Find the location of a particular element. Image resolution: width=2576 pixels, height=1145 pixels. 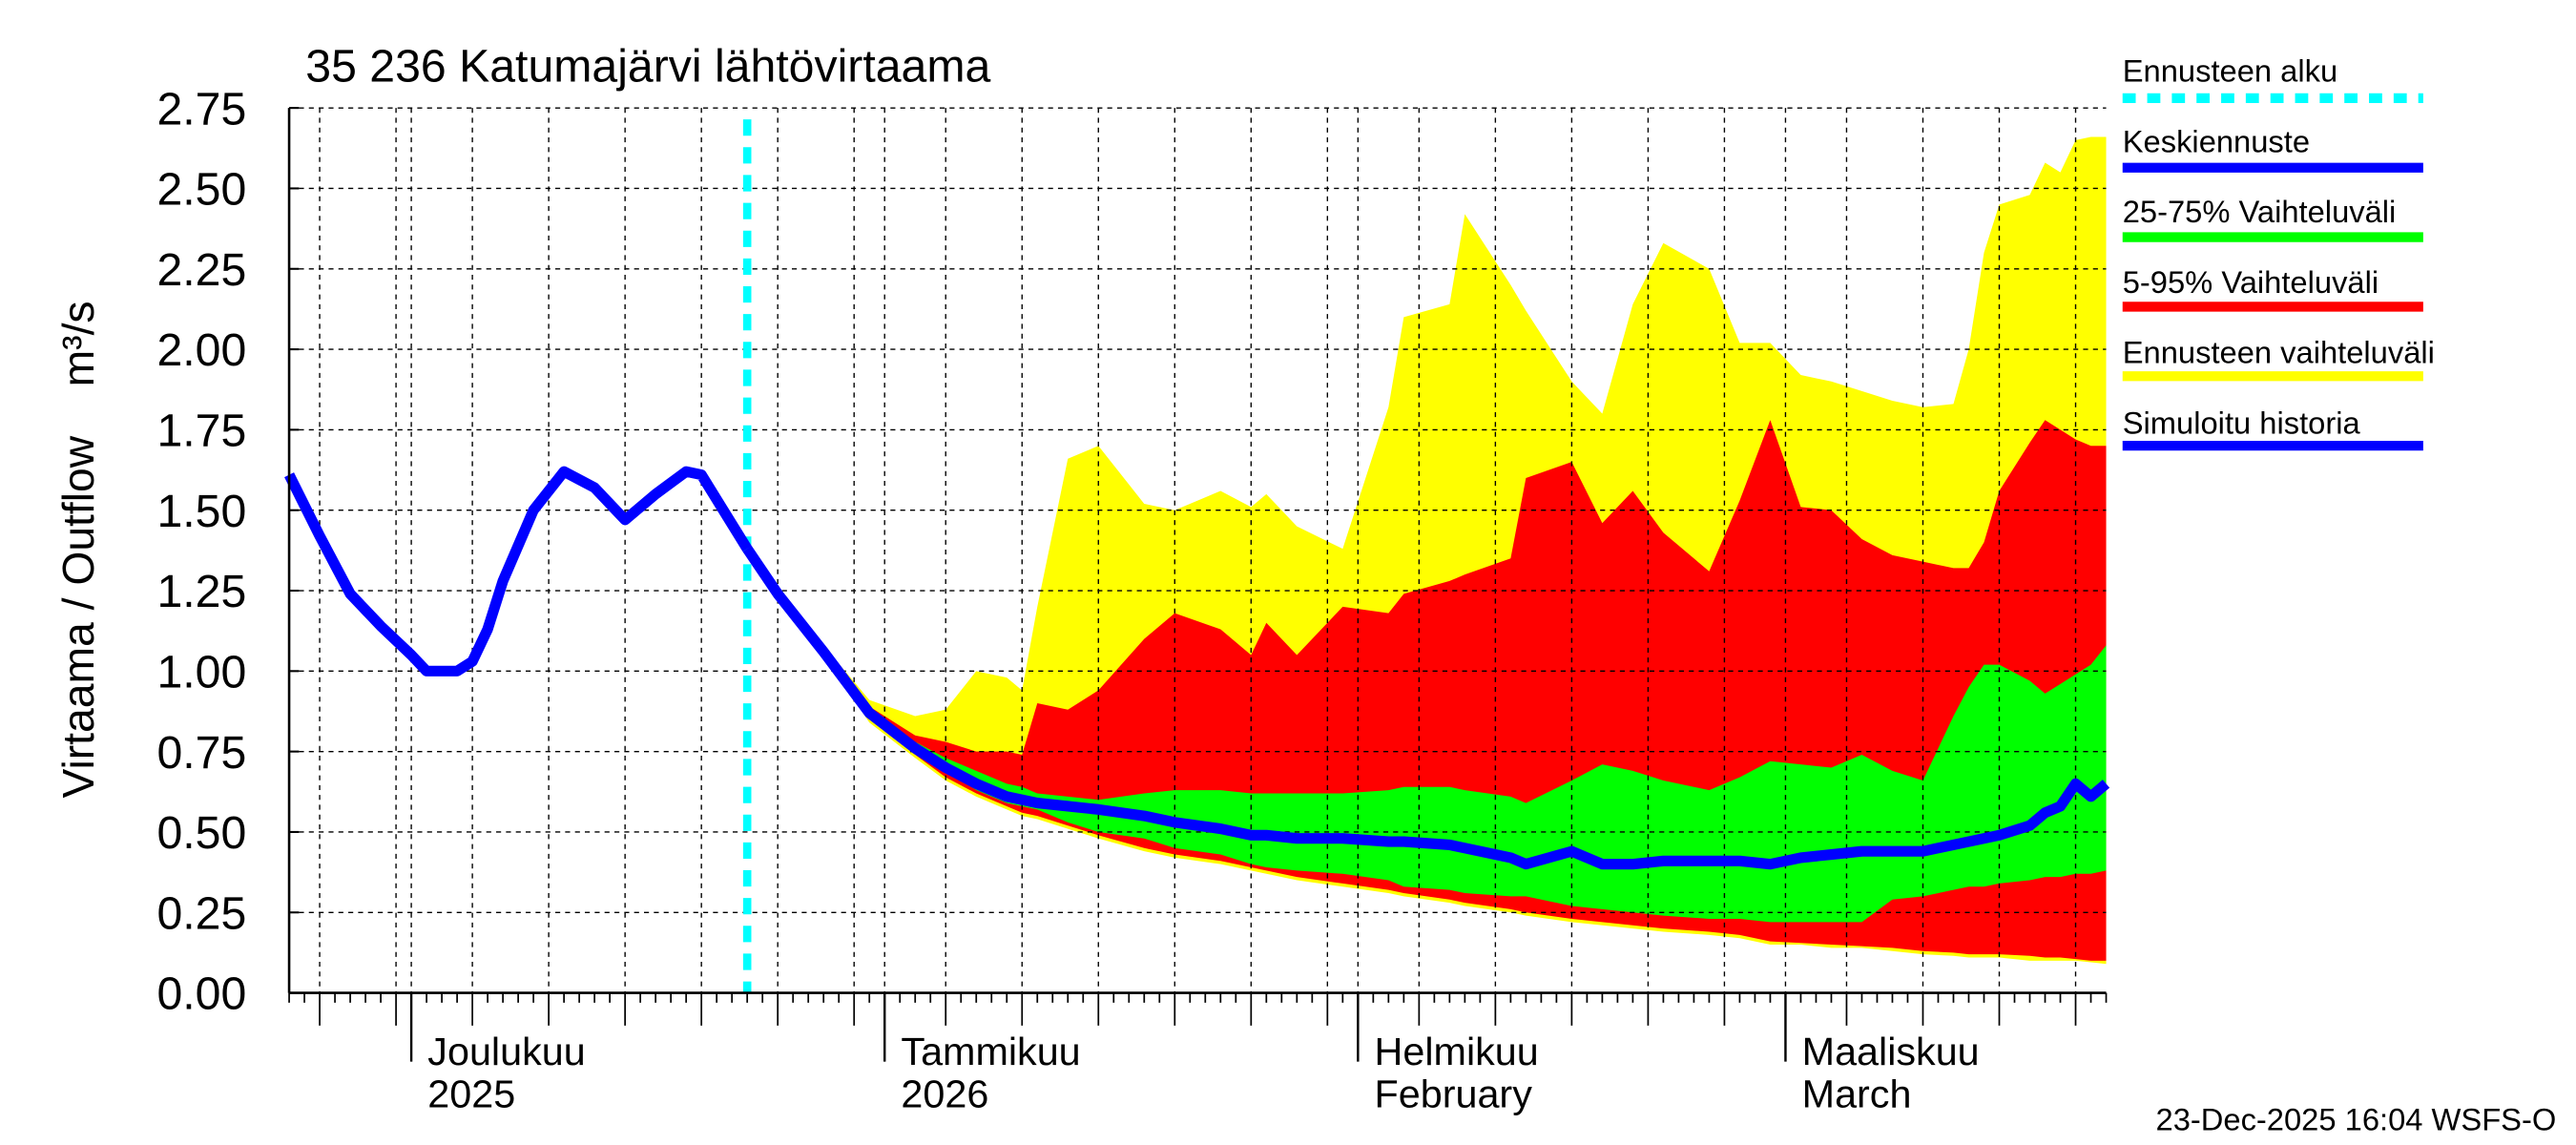

chart-title: 35 236 Katumajärvi lähtövirtaama is located at coordinates (647, 67).